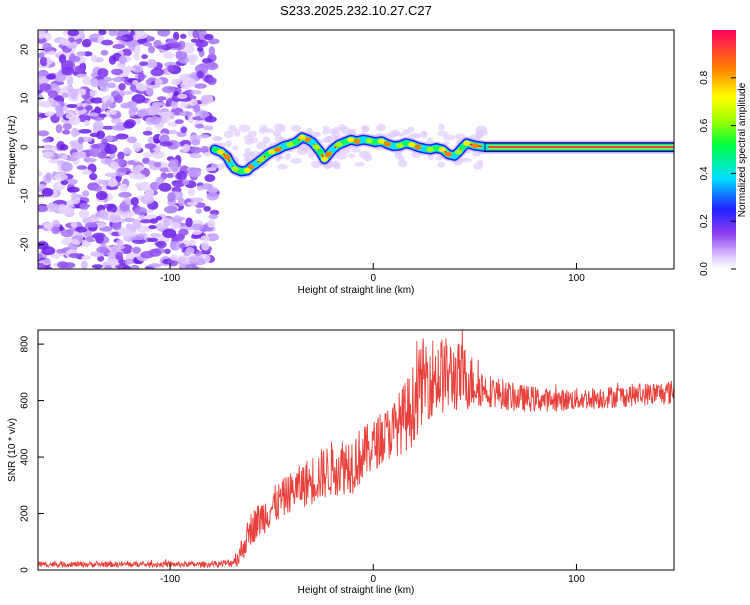  I want to click on snr-y-label: SNR (10 * v/v), so click(12, 450).